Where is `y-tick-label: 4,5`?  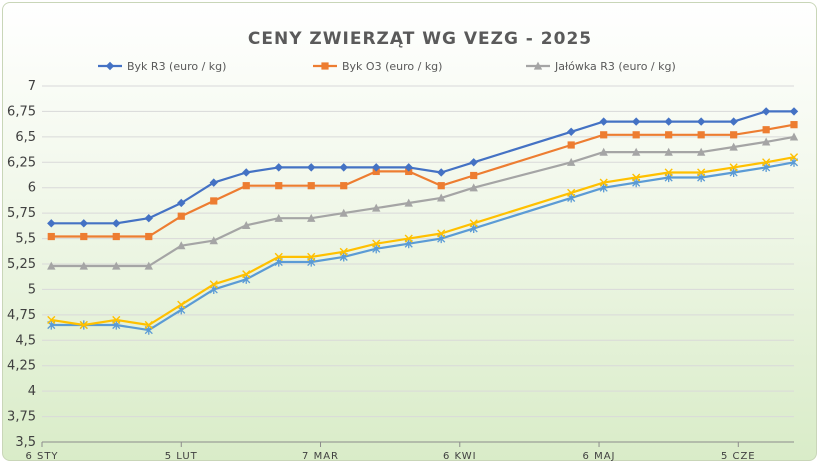 y-tick-label: 4,5 is located at coordinates (25, 340).